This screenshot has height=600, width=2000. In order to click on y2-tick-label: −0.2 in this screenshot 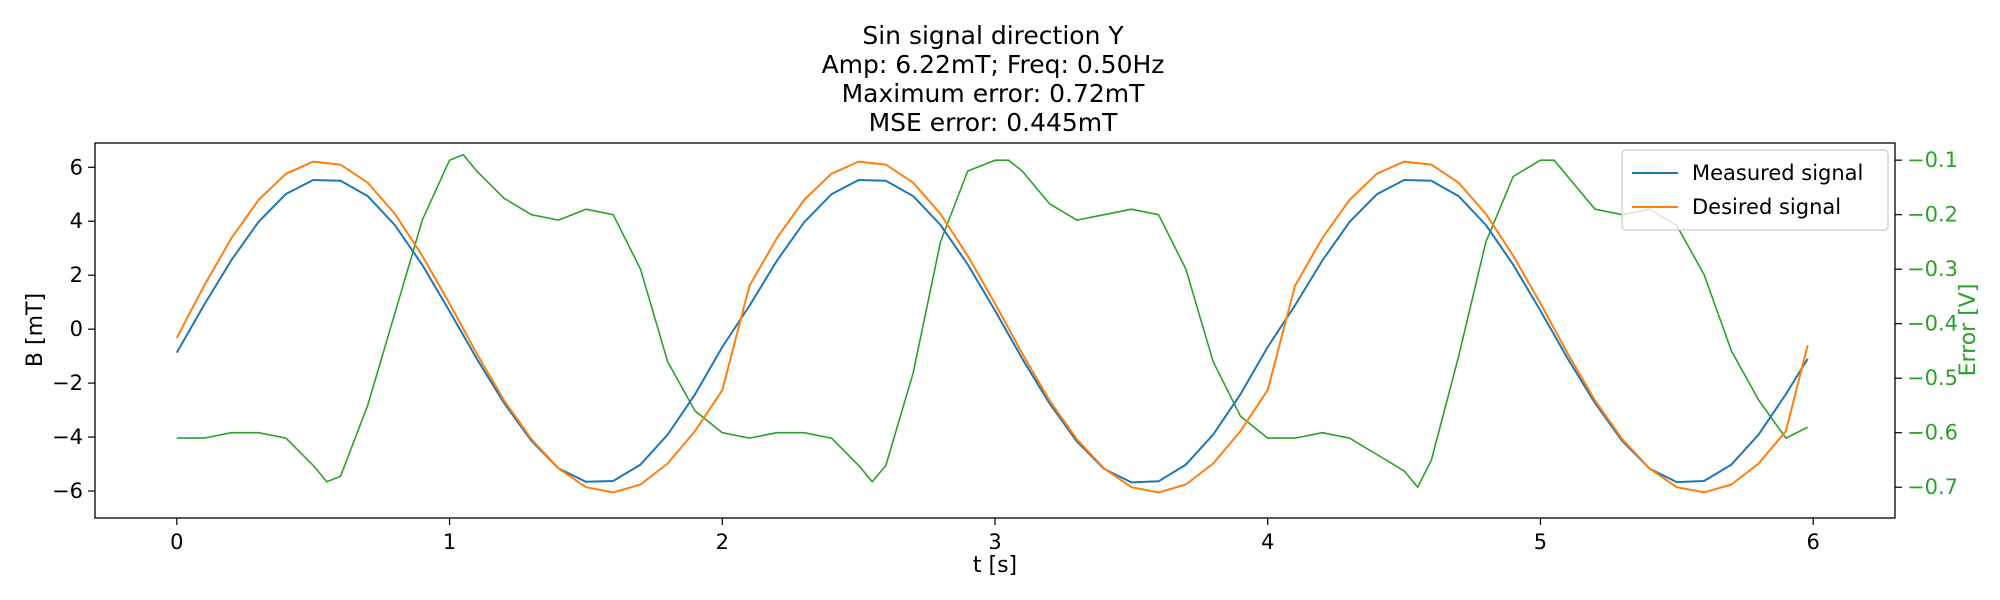, I will do `click(1932, 215)`.